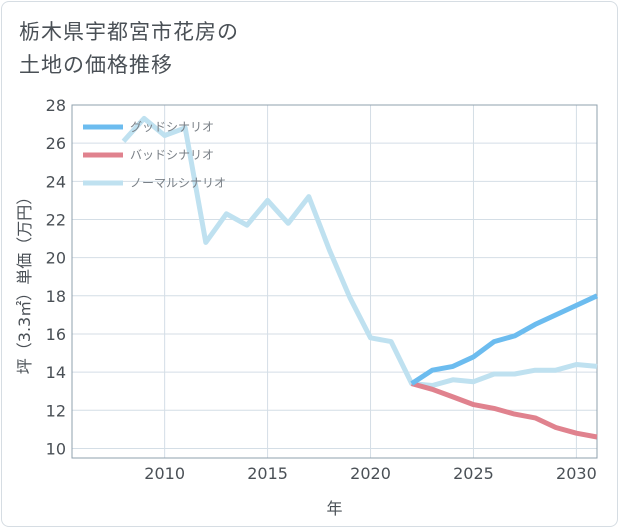  I want to click on legend-label: バッドシナリオ, so click(172, 155).